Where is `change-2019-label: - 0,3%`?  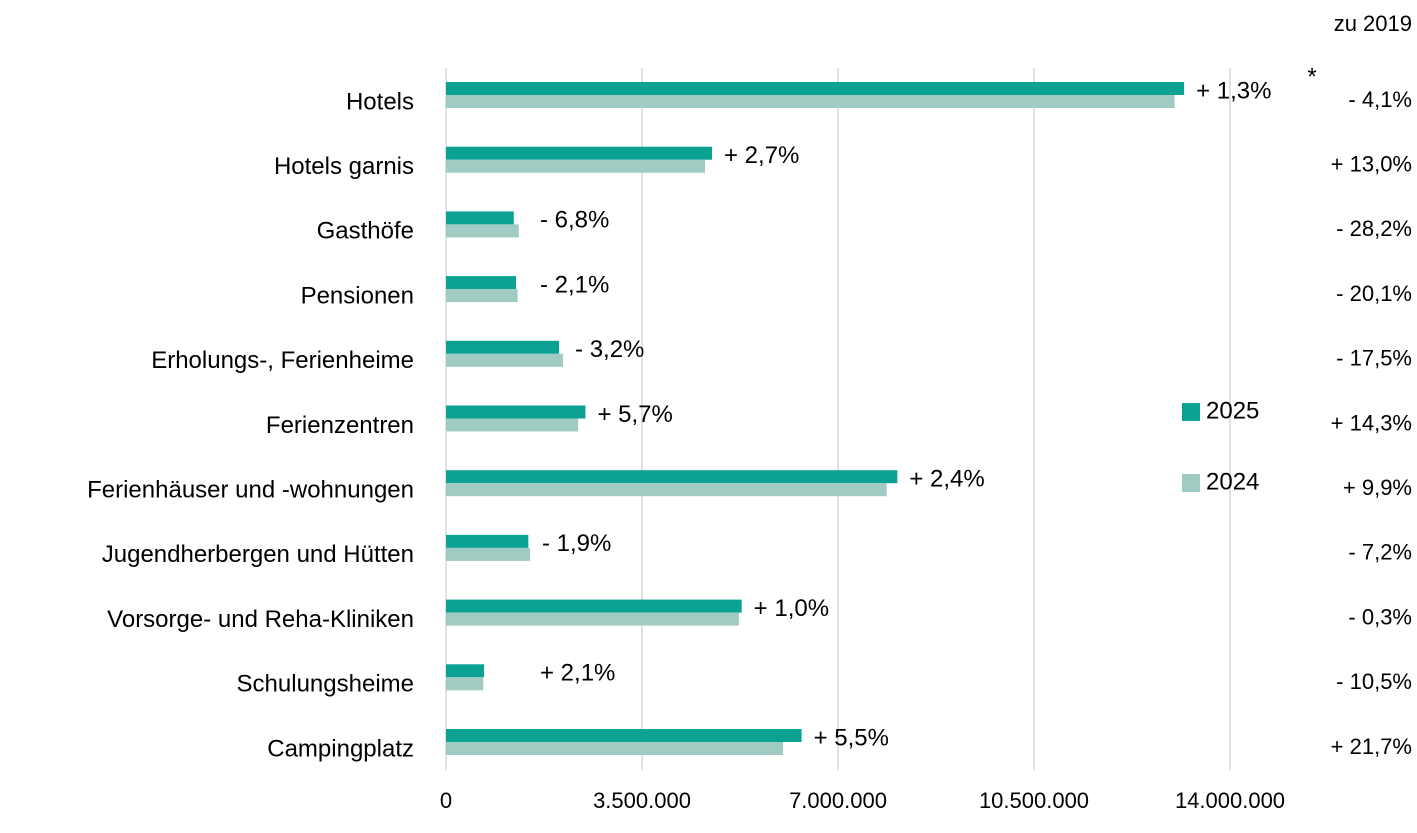 change-2019-label: - 0,3% is located at coordinates (1380, 616).